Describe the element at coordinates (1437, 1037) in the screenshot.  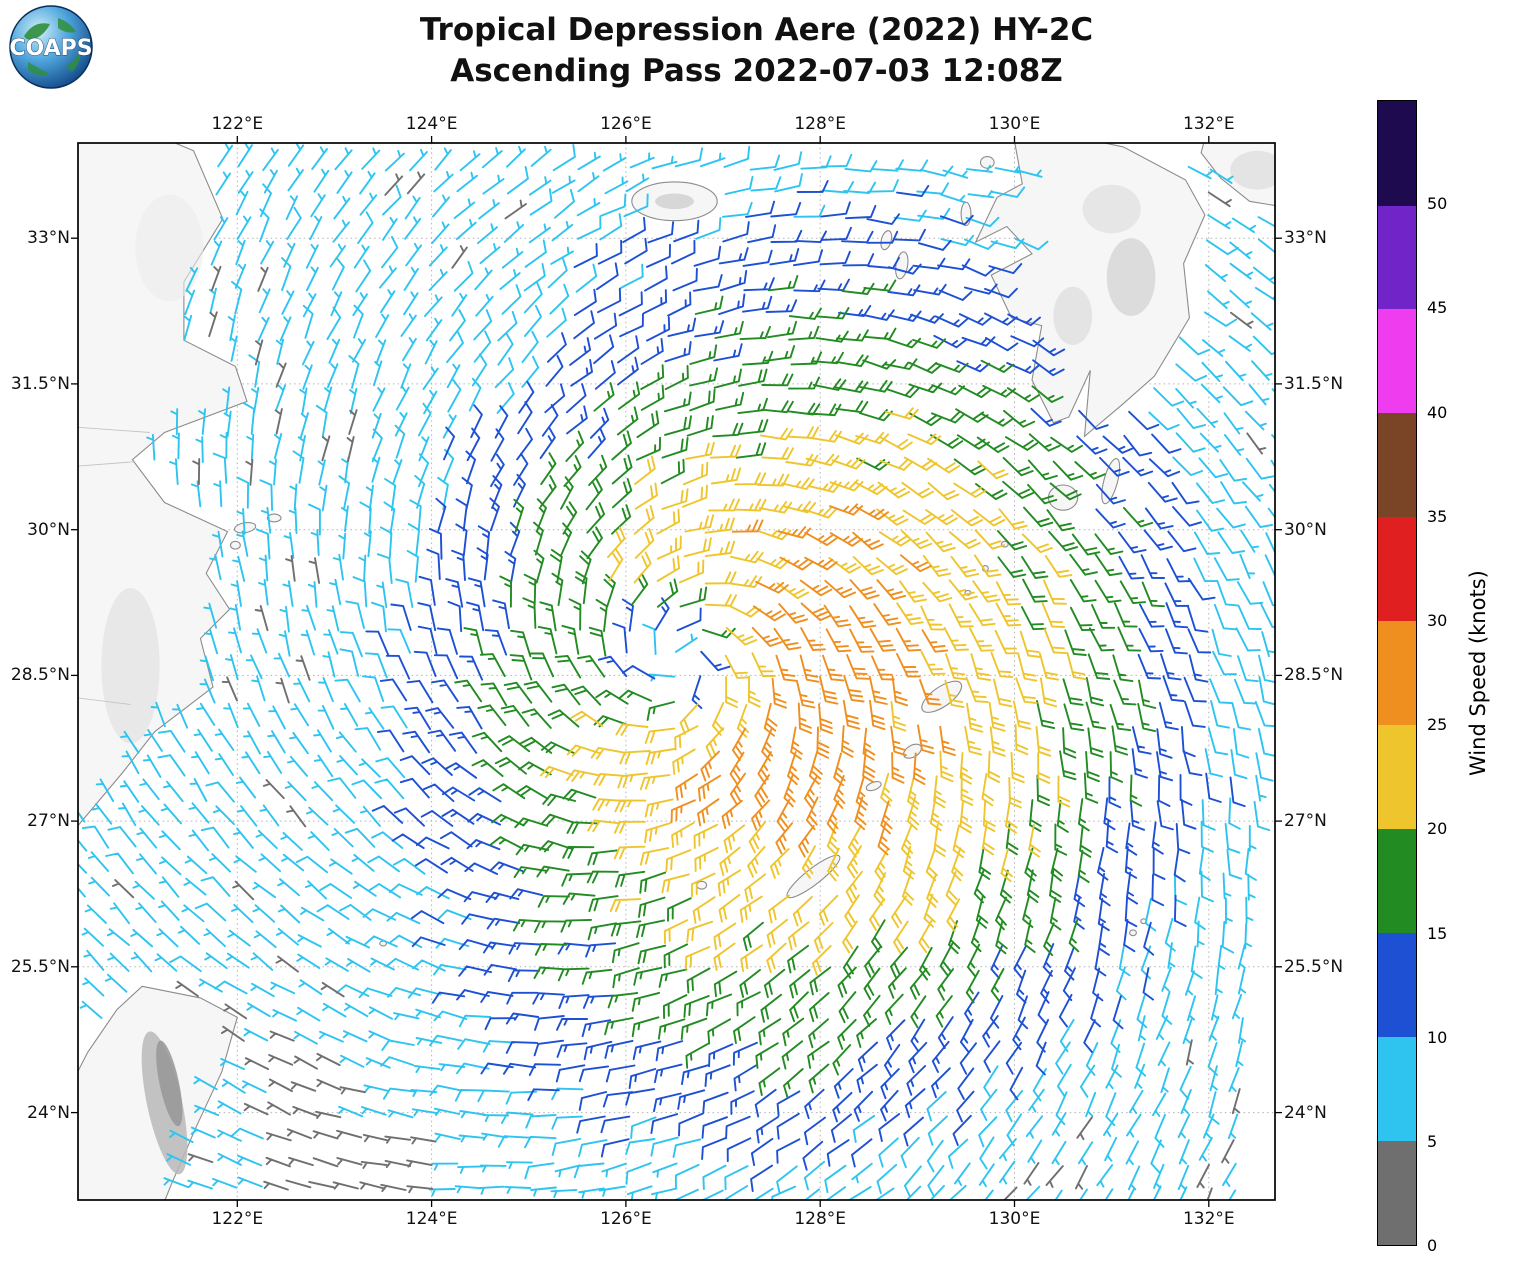
I see `colorbar-tick-label: 10` at that location.